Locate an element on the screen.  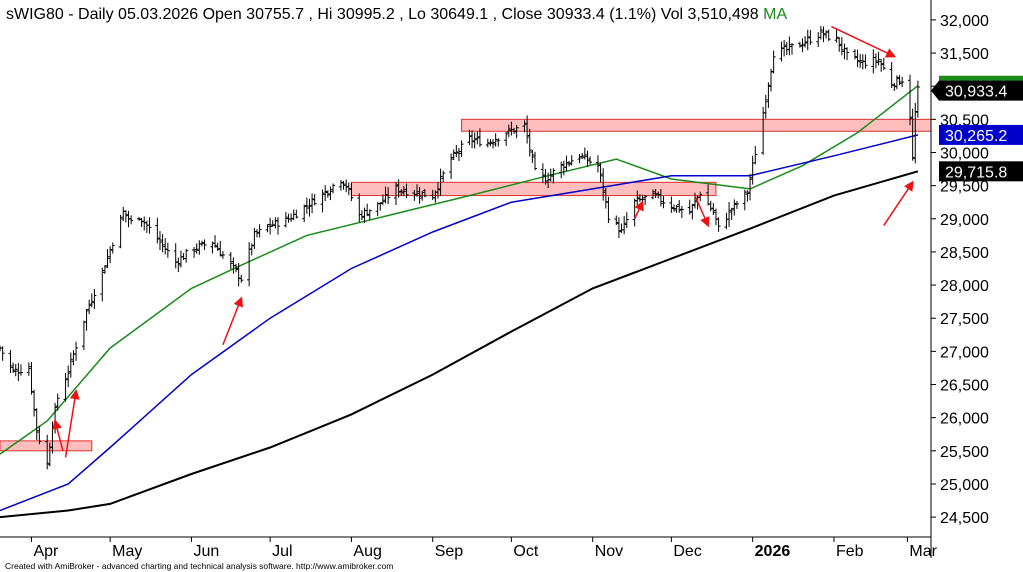
blue-ma-value-label: 30,265.2 is located at coordinates (981, 134).